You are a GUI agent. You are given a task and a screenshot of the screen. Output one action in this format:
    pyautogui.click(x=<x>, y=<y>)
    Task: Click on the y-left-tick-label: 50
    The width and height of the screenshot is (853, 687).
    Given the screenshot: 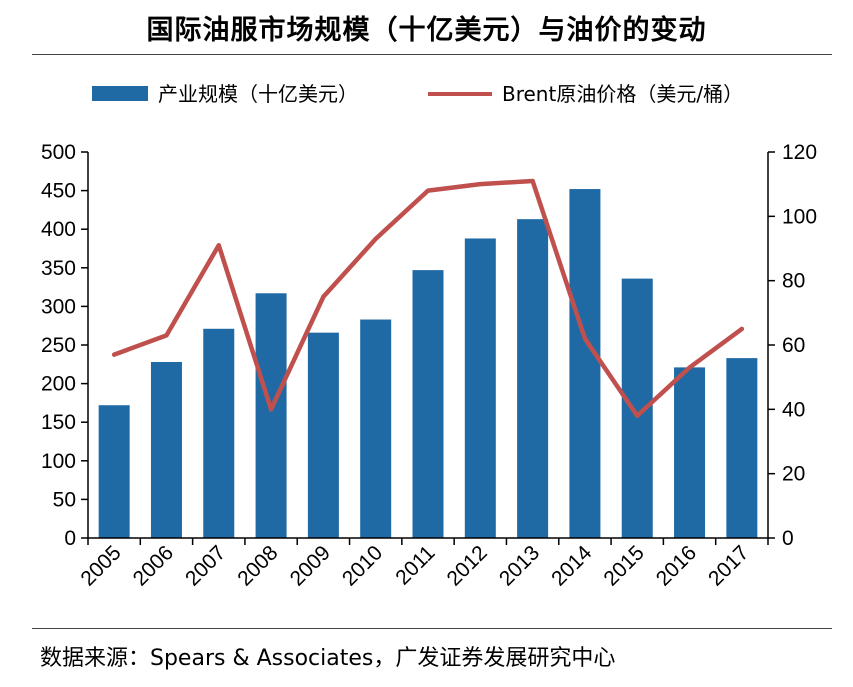 What is the action you would take?
    pyautogui.click(x=64, y=499)
    